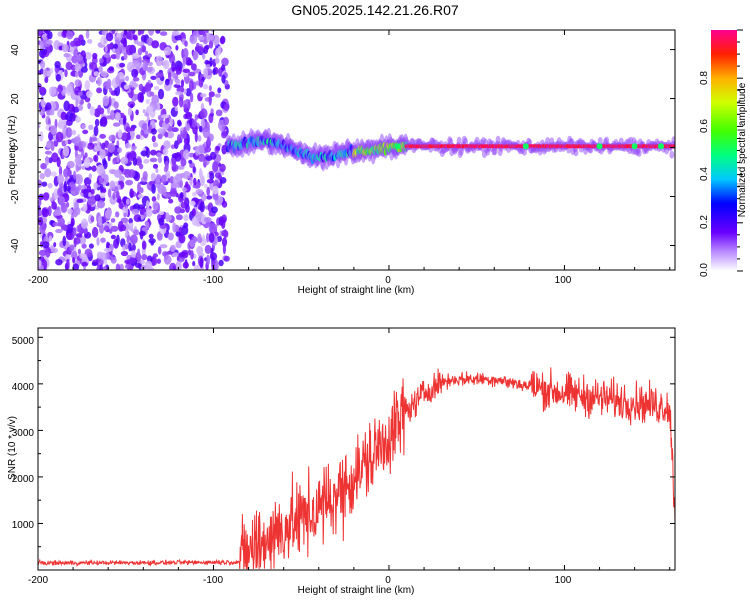 The height and width of the screenshot is (600, 750). I want to click on signal-halo, so click(576, 152).